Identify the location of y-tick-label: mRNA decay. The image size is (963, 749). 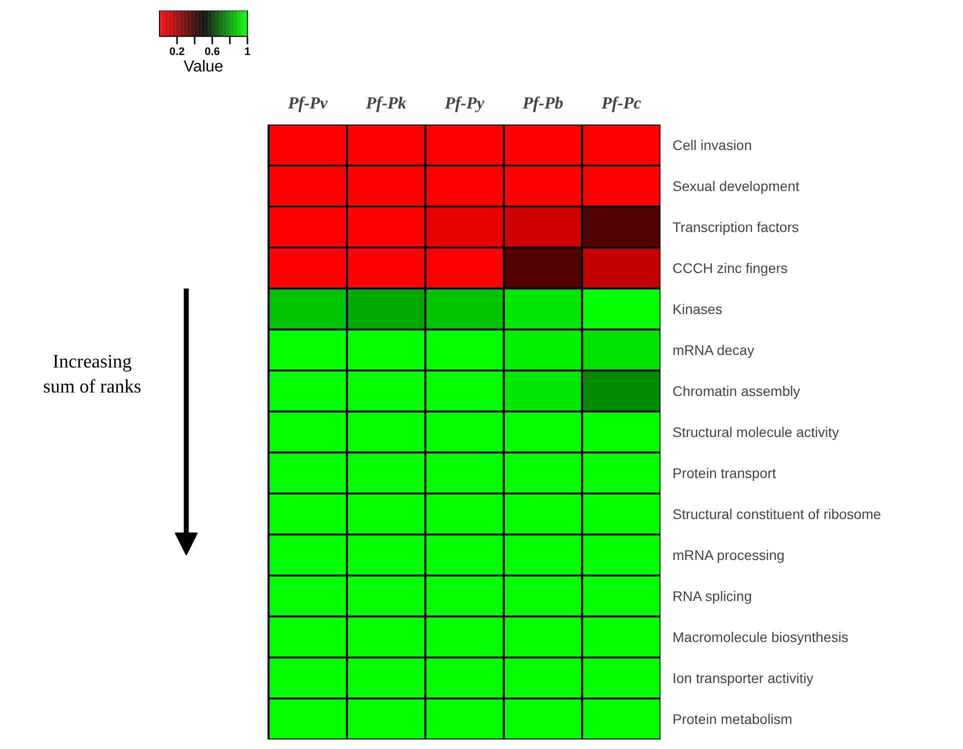
(713, 350).